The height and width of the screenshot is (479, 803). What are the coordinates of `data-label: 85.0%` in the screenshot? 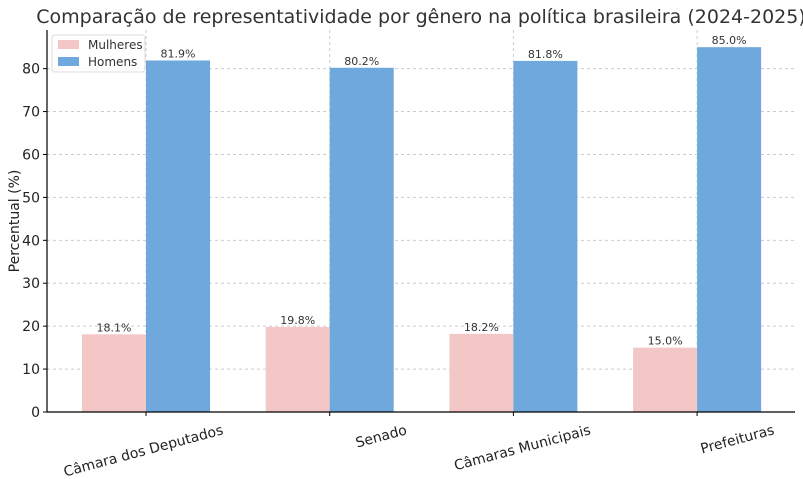 It's located at (729, 40).